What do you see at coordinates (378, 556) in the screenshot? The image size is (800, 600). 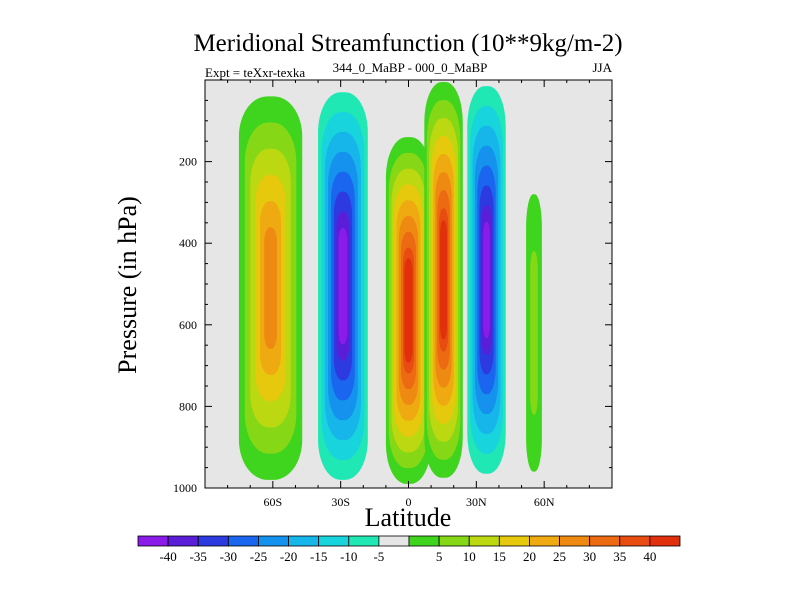 I see `colorbar-label: -5` at bounding box center [378, 556].